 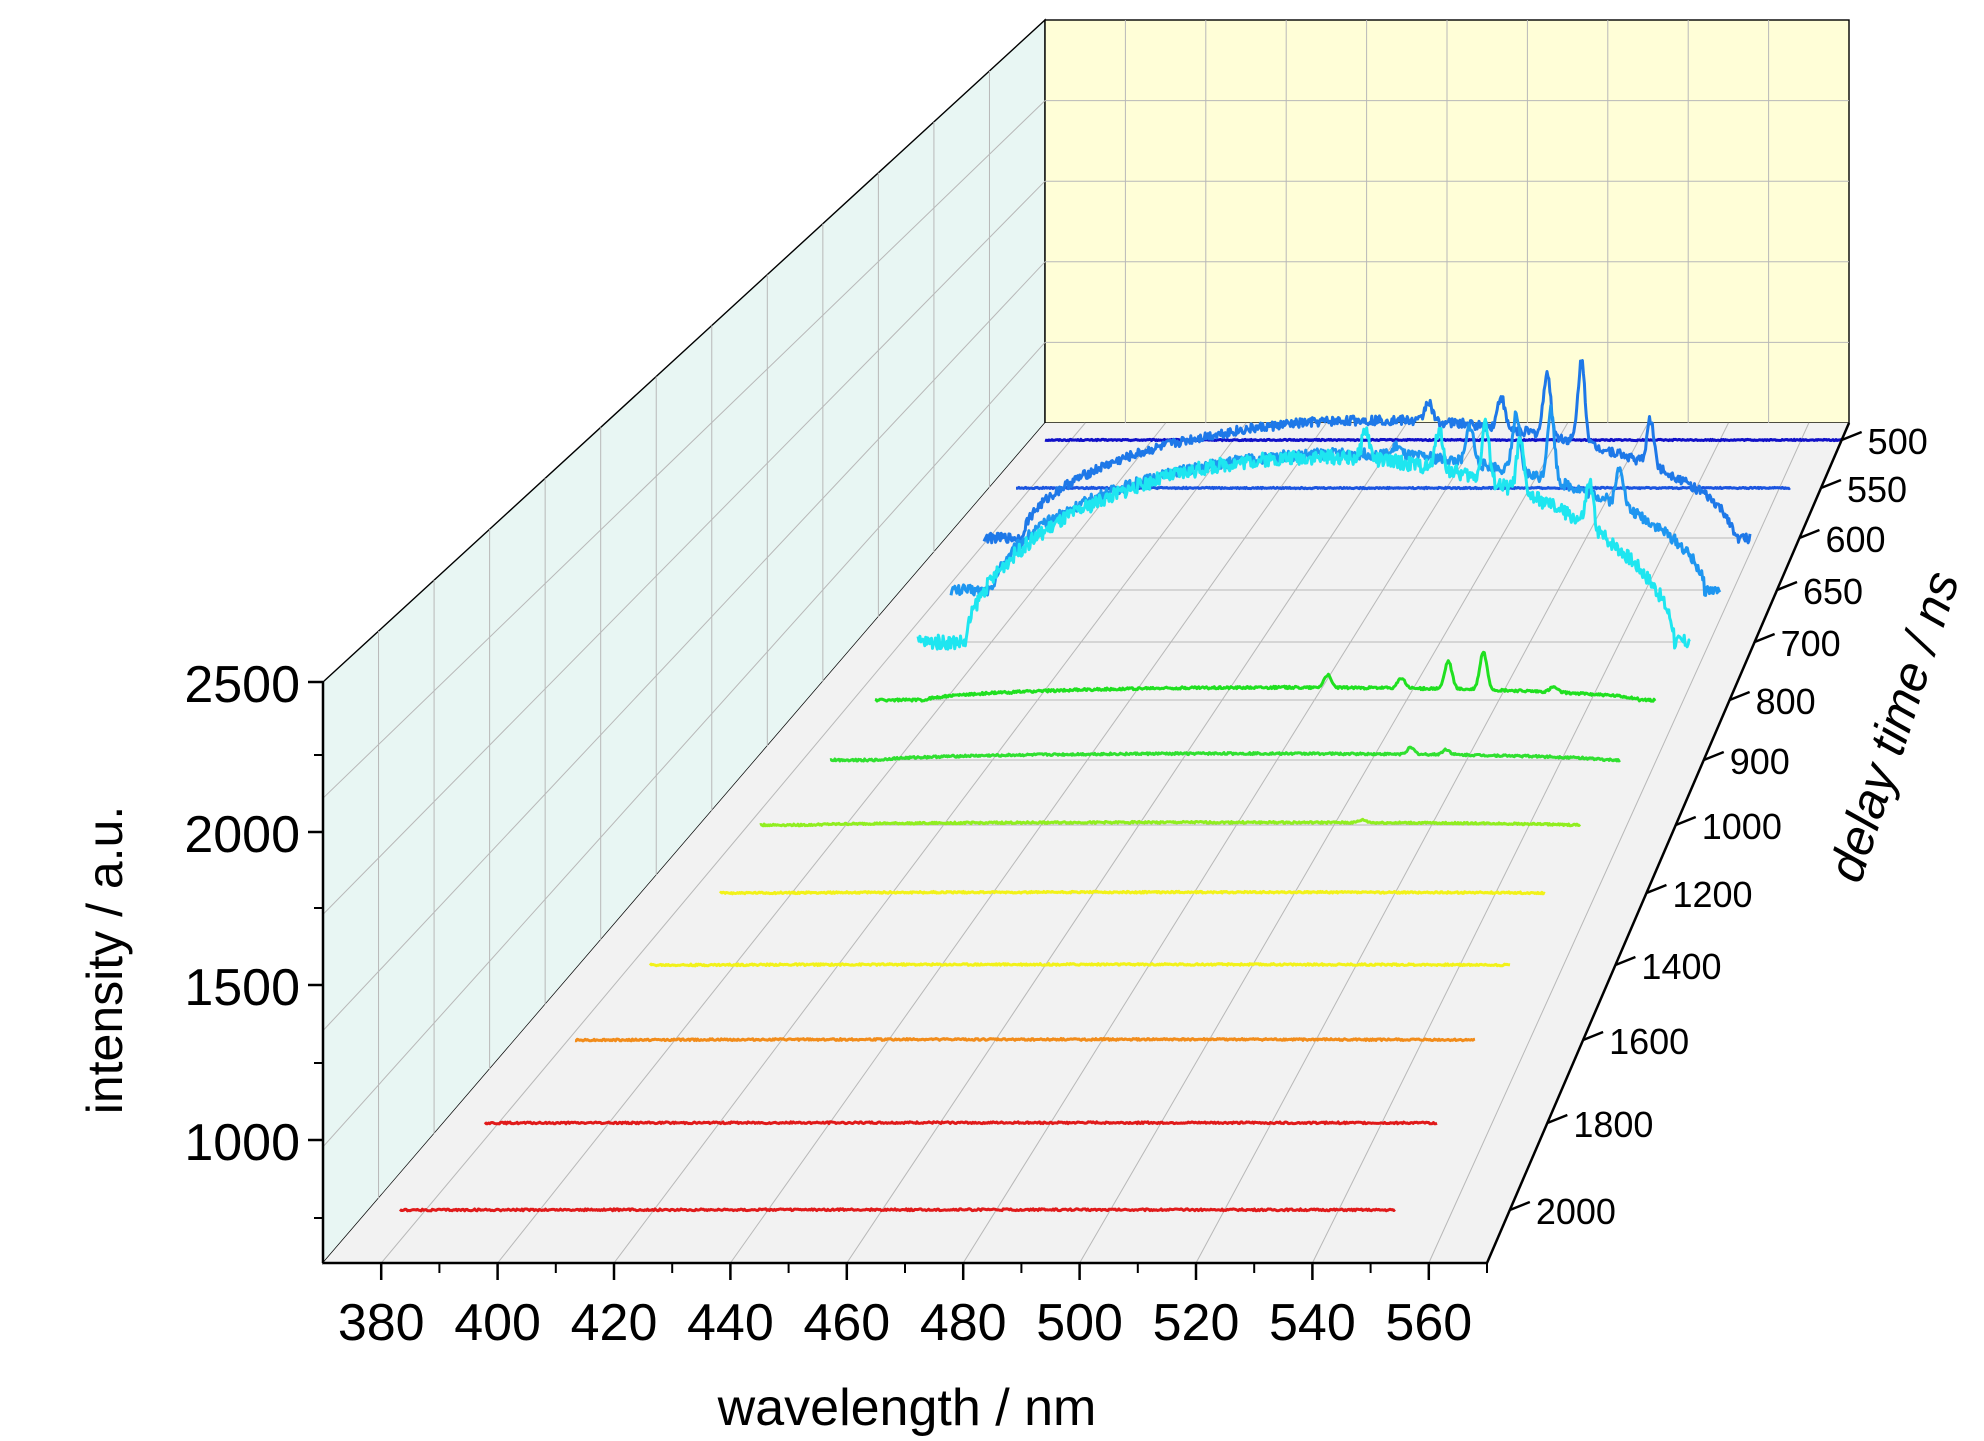 I want to click on z-tick-label: 2000, so click(x=1576, y=1211).